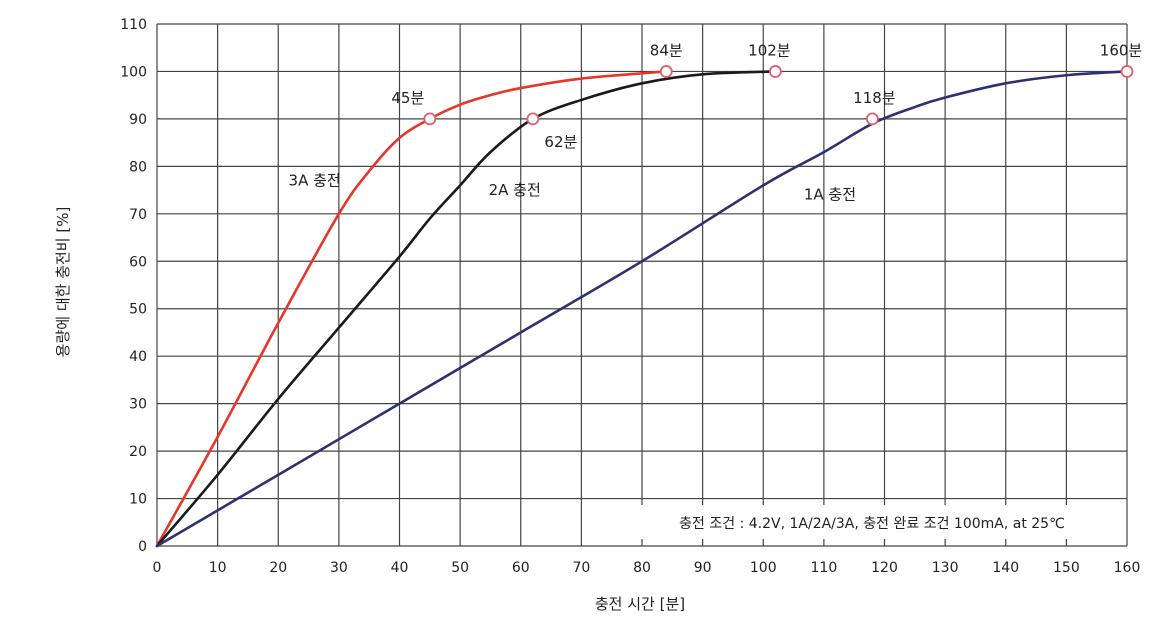 This screenshot has height=623, width=1173. What do you see at coordinates (138, 262) in the screenshot?
I see `y-tick-label: 60` at bounding box center [138, 262].